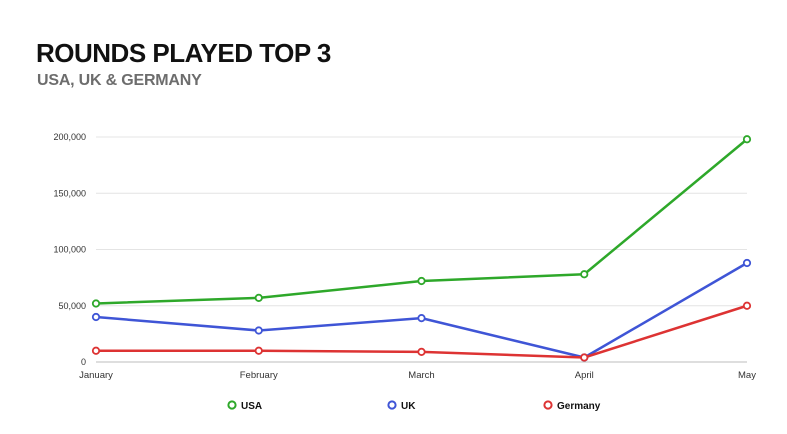  What do you see at coordinates (251, 406) in the screenshot?
I see `legend-label-usa: USA` at bounding box center [251, 406].